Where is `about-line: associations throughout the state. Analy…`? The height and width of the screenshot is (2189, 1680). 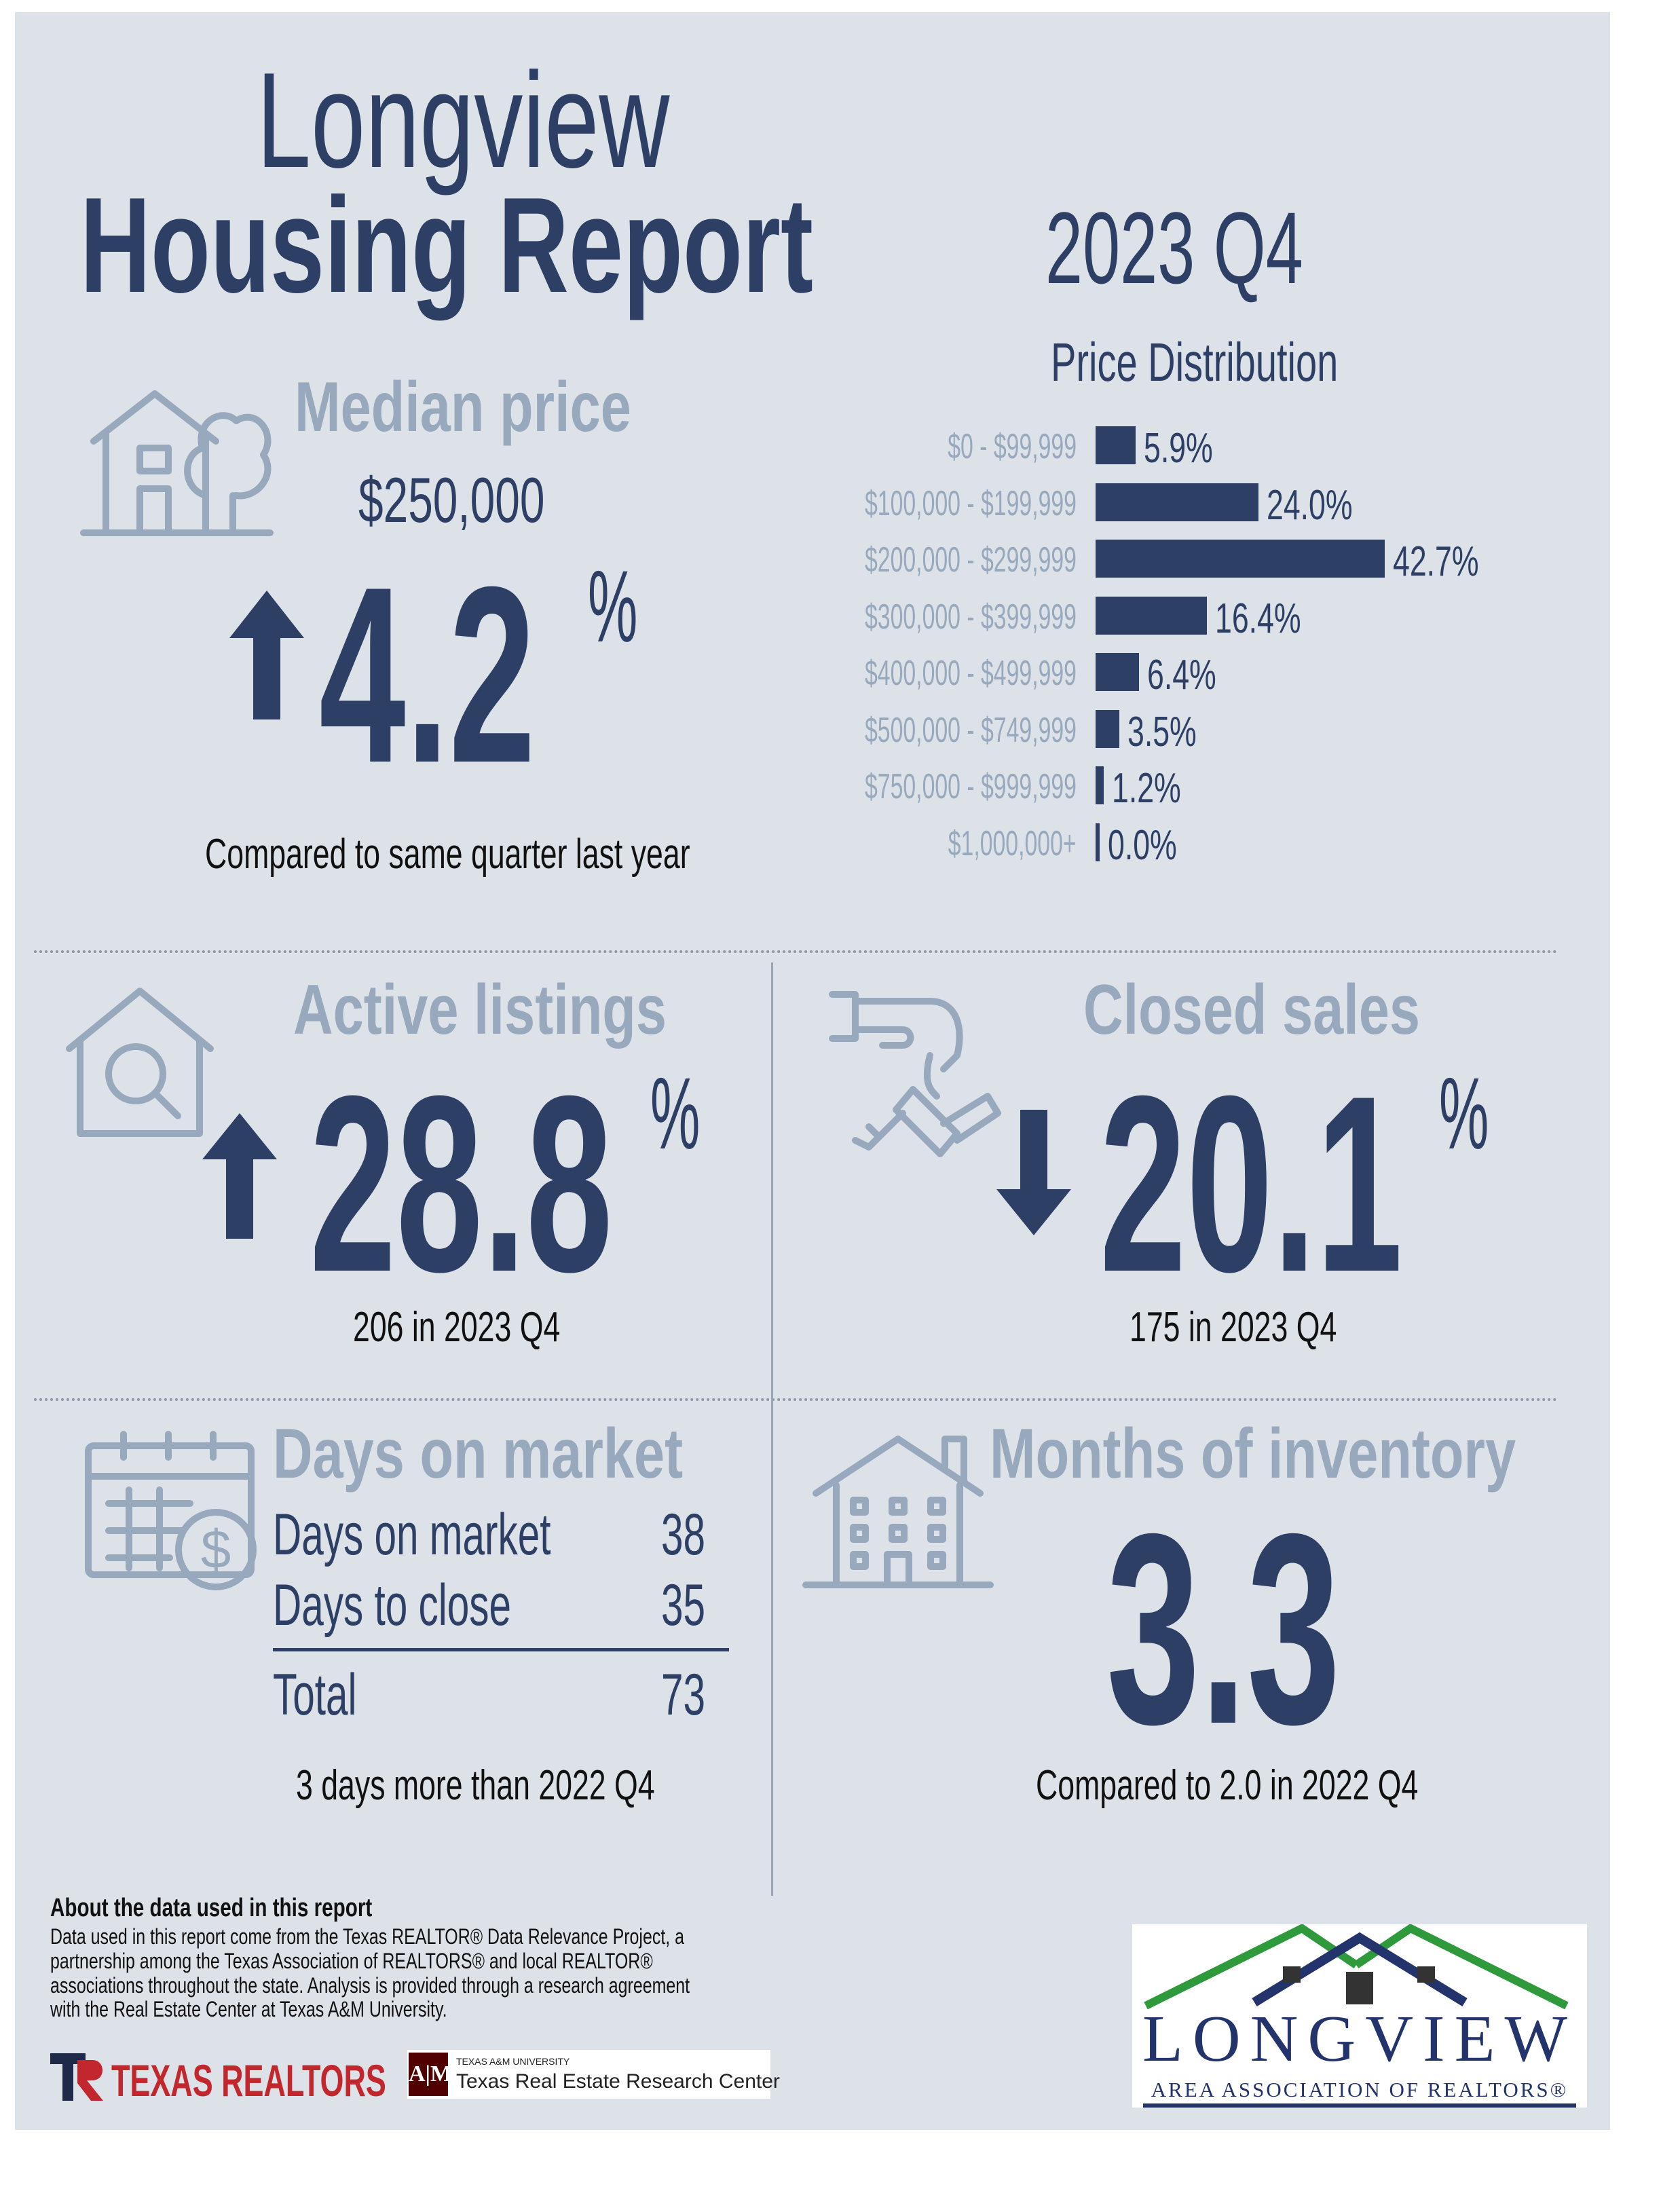 about-line: associations throughout the state. Analy… is located at coordinates (370, 1985).